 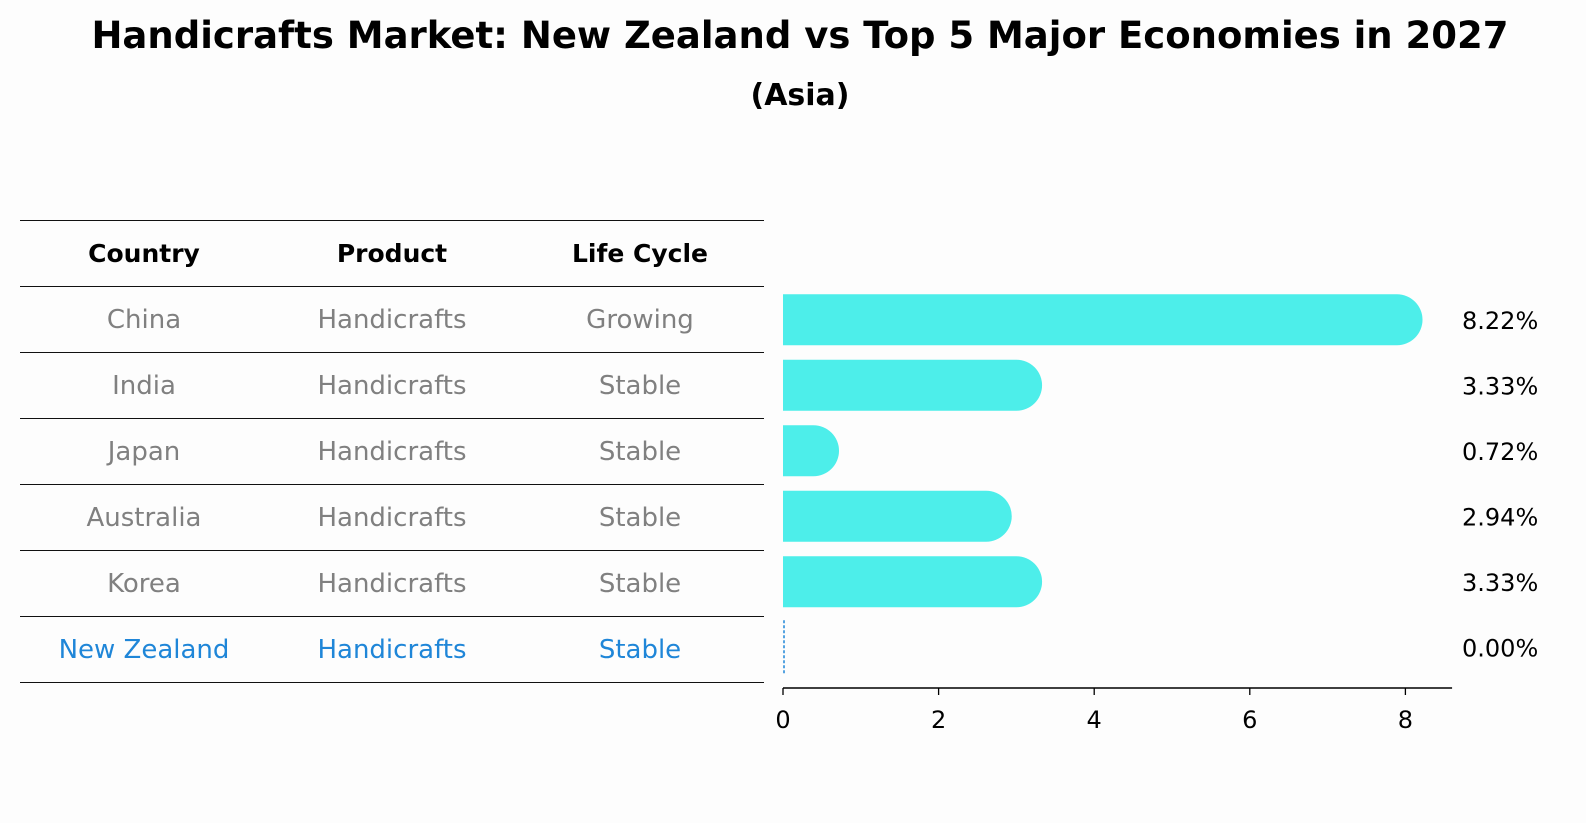 I want to click on table-row: Korea Handicrafts Stable, so click(x=392, y=583).